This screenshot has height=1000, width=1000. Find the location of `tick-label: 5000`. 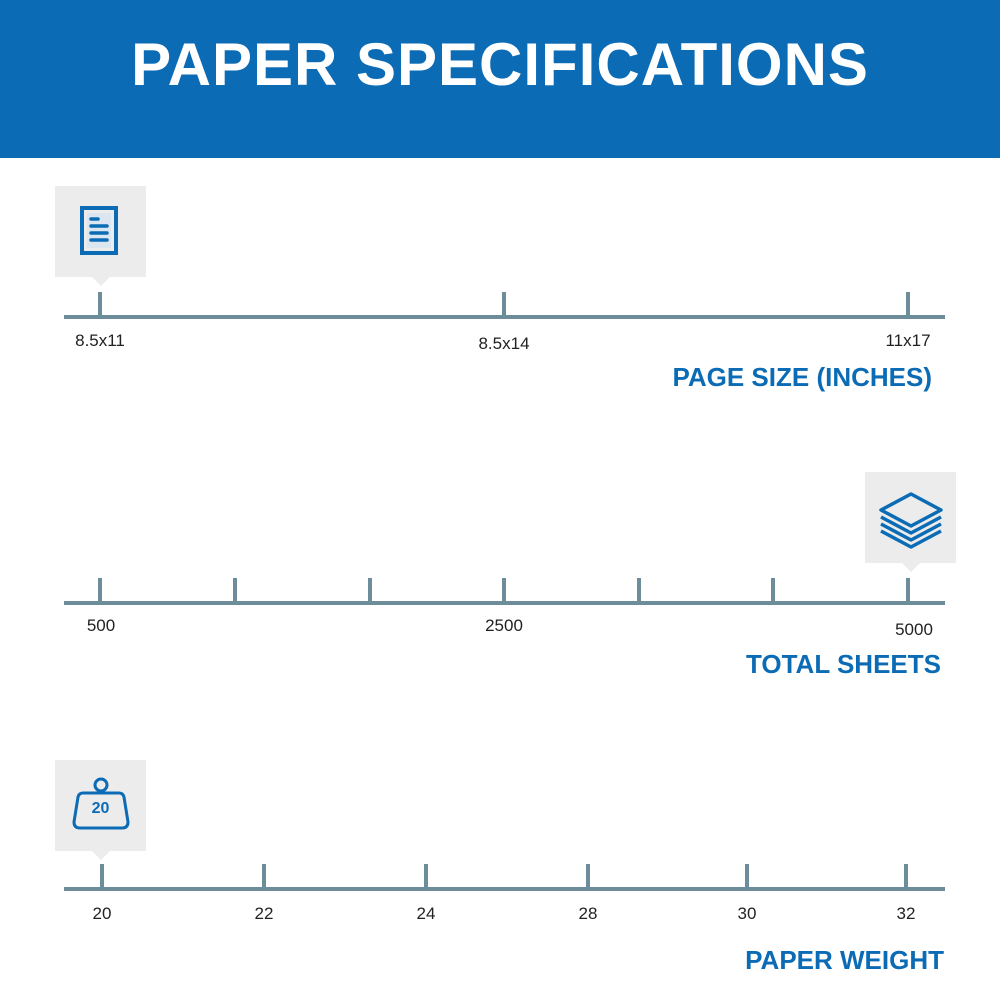

tick-label: 5000 is located at coordinates (914, 629).